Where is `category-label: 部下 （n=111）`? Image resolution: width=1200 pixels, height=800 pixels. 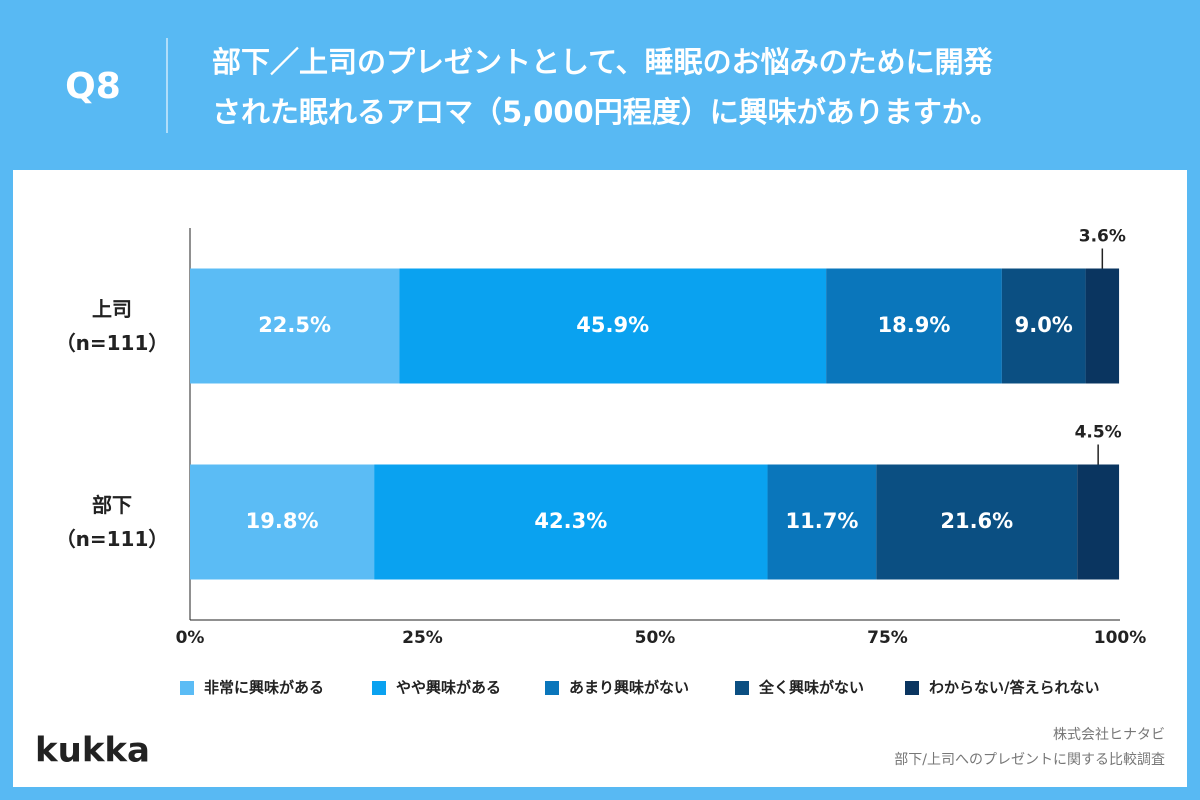
category-label: 部下 （n=111） is located at coordinates (112, 522).